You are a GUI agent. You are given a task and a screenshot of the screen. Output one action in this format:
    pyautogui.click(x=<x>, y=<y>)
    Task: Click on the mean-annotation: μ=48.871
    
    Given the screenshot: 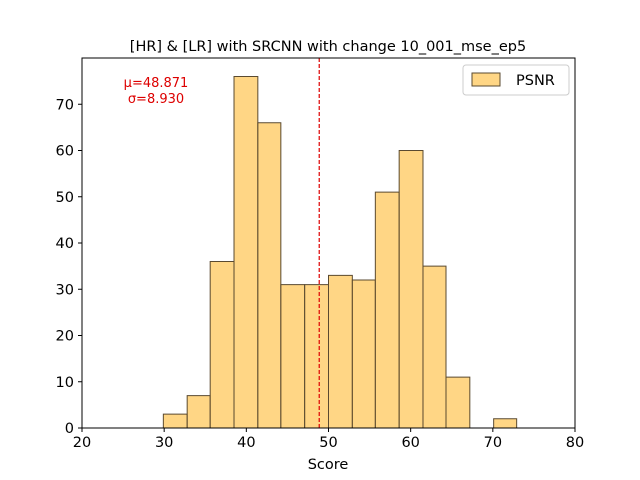 What is the action you would take?
    pyautogui.click(x=156, y=83)
    